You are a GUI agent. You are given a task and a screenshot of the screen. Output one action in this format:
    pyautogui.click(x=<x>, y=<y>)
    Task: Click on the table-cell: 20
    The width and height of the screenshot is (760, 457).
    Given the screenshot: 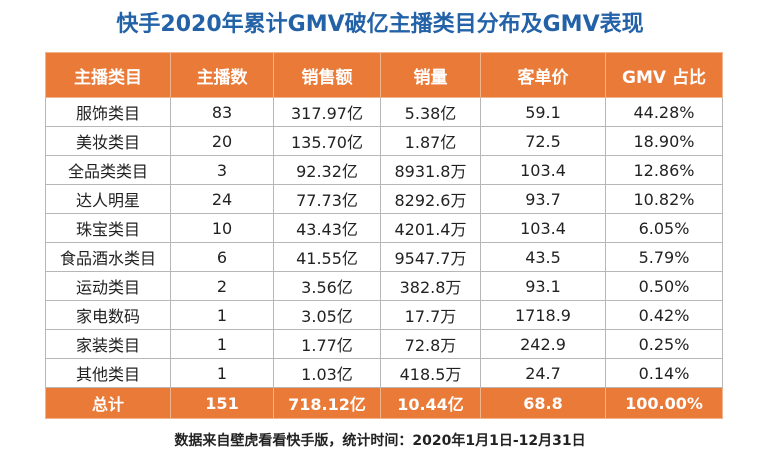 What is the action you would take?
    pyautogui.click(x=222, y=141)
    